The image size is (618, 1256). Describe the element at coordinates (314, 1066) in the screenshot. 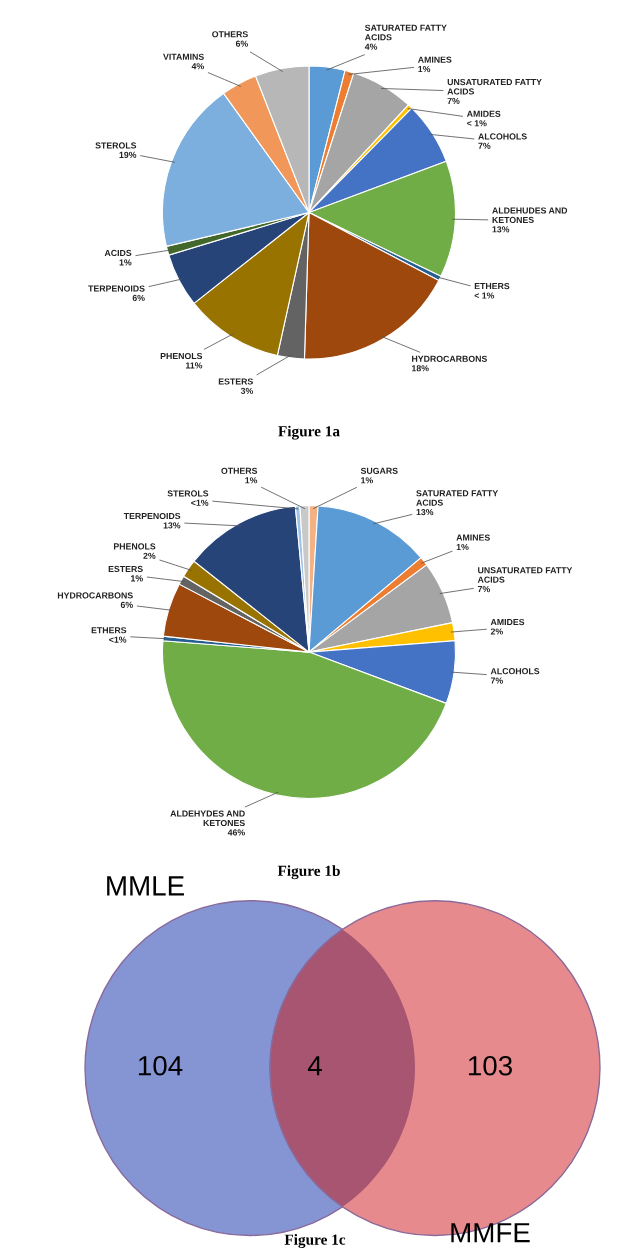

I see `data-label: 4` at that location.